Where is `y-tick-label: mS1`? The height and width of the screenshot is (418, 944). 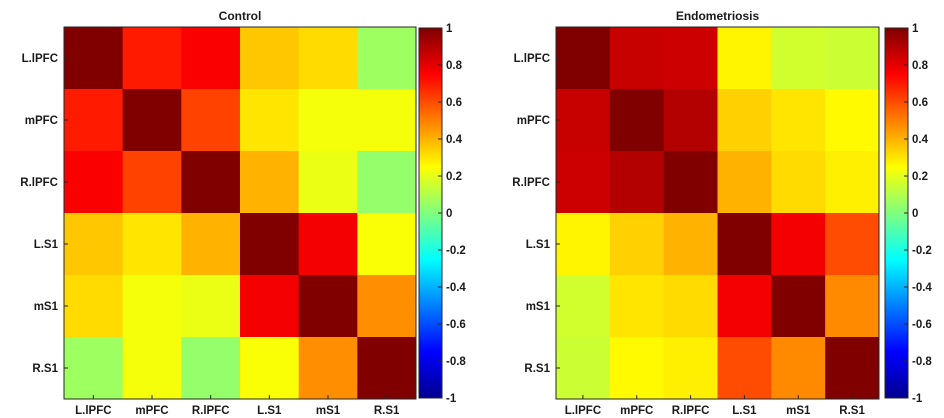 y-tick-label: mS1 is located at coordinates (538, 307).